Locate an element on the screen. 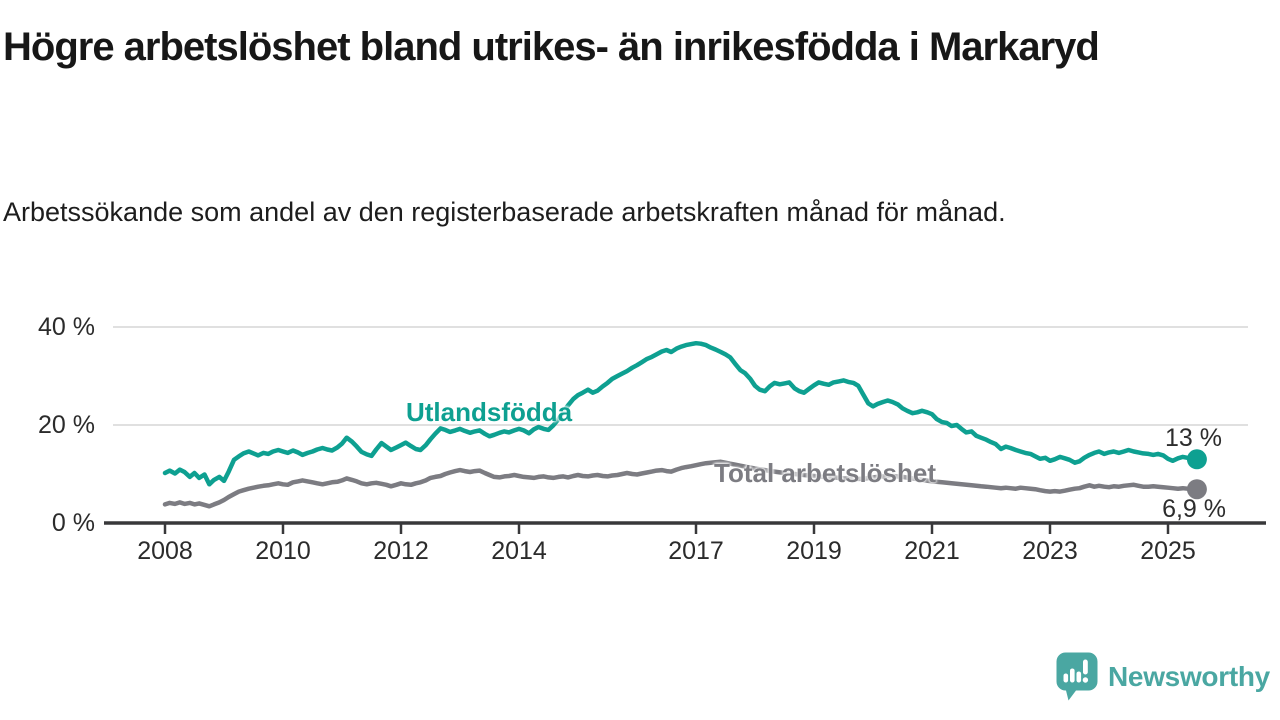 The image size is (1280, 720). x-tick-label: 2019 is located at coordinates (814, 551).